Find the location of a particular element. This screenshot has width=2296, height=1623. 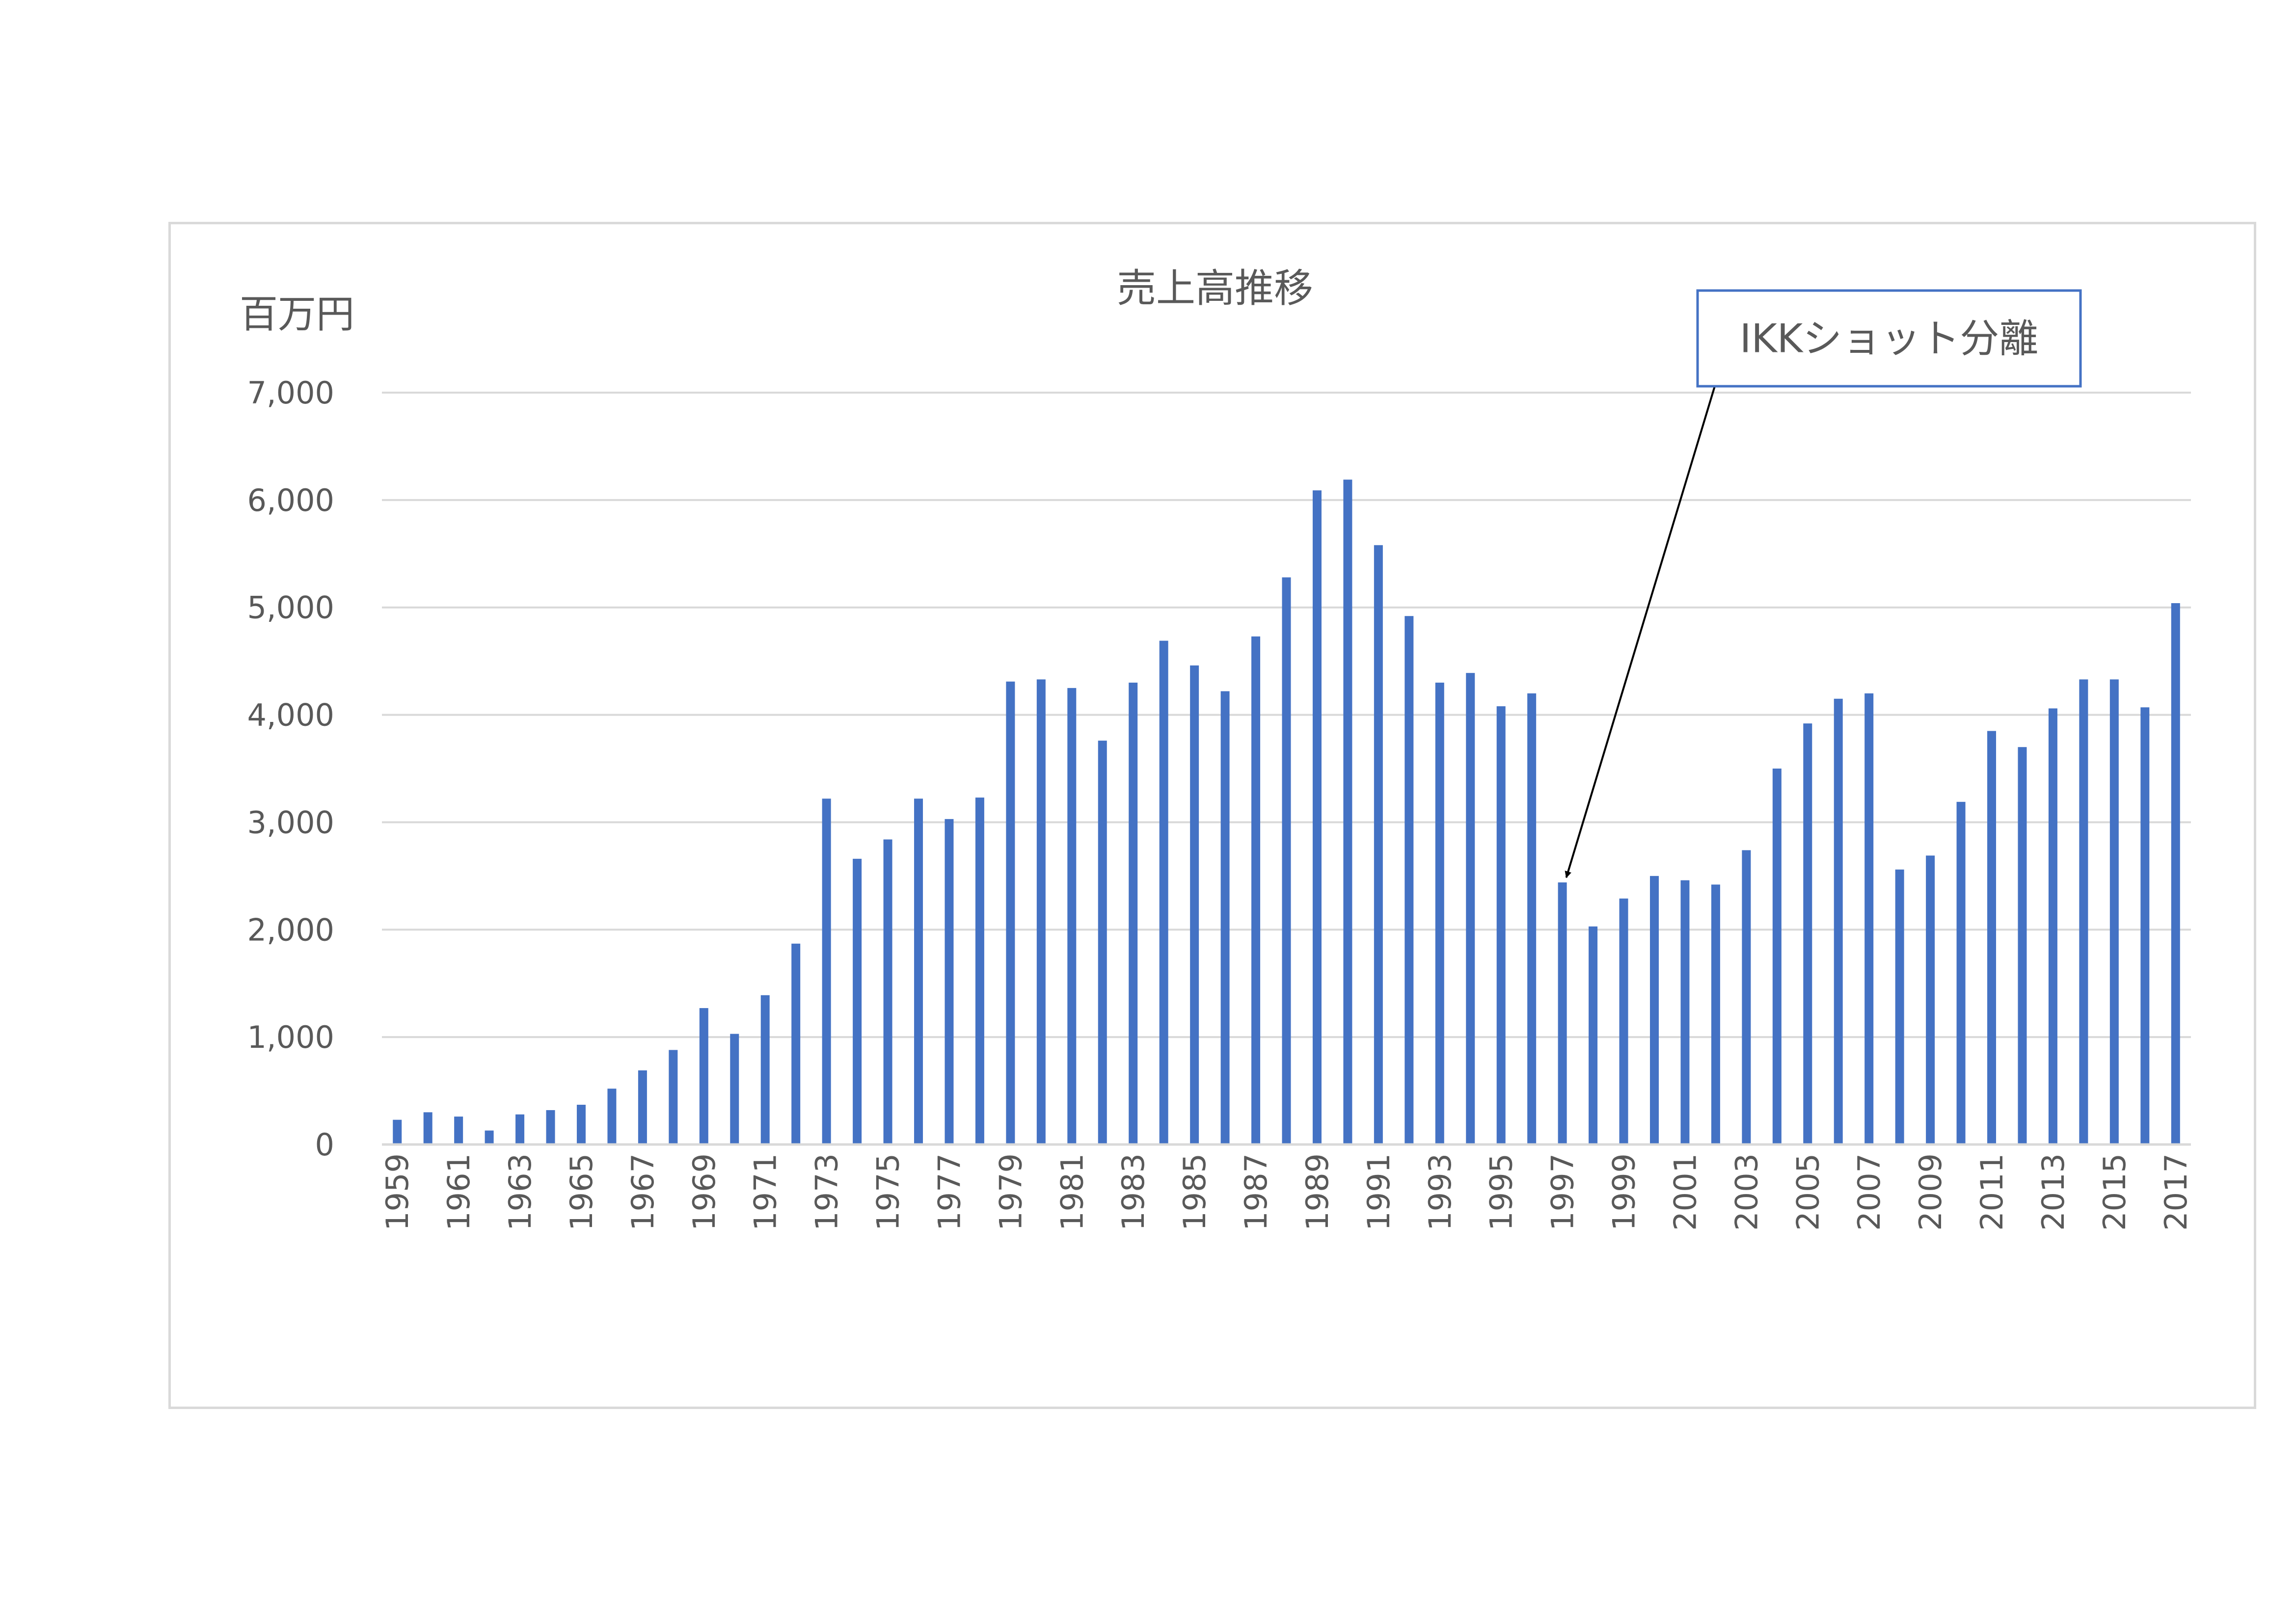

bar-1976 is located at coordinates (918, 971).